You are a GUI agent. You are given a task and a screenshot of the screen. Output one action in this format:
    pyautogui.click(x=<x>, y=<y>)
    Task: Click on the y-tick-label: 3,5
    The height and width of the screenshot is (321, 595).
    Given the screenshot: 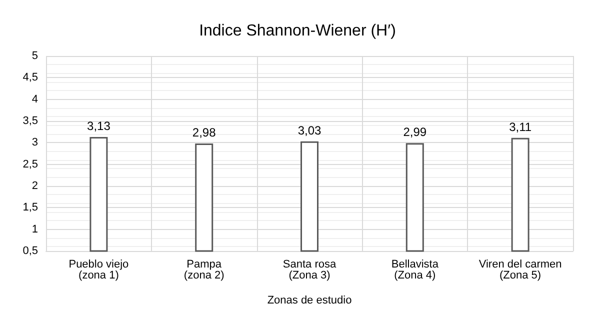 What is the action you would take?
    pyautogui.click(x=30, y=121)
    